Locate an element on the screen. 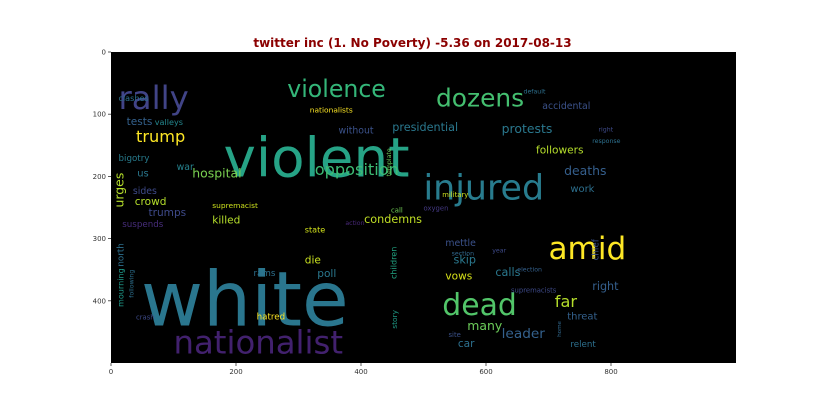 Image resolution: width=825 pixels, height=412 pixels. word-calls: calls is located at coordinates (507, 272).